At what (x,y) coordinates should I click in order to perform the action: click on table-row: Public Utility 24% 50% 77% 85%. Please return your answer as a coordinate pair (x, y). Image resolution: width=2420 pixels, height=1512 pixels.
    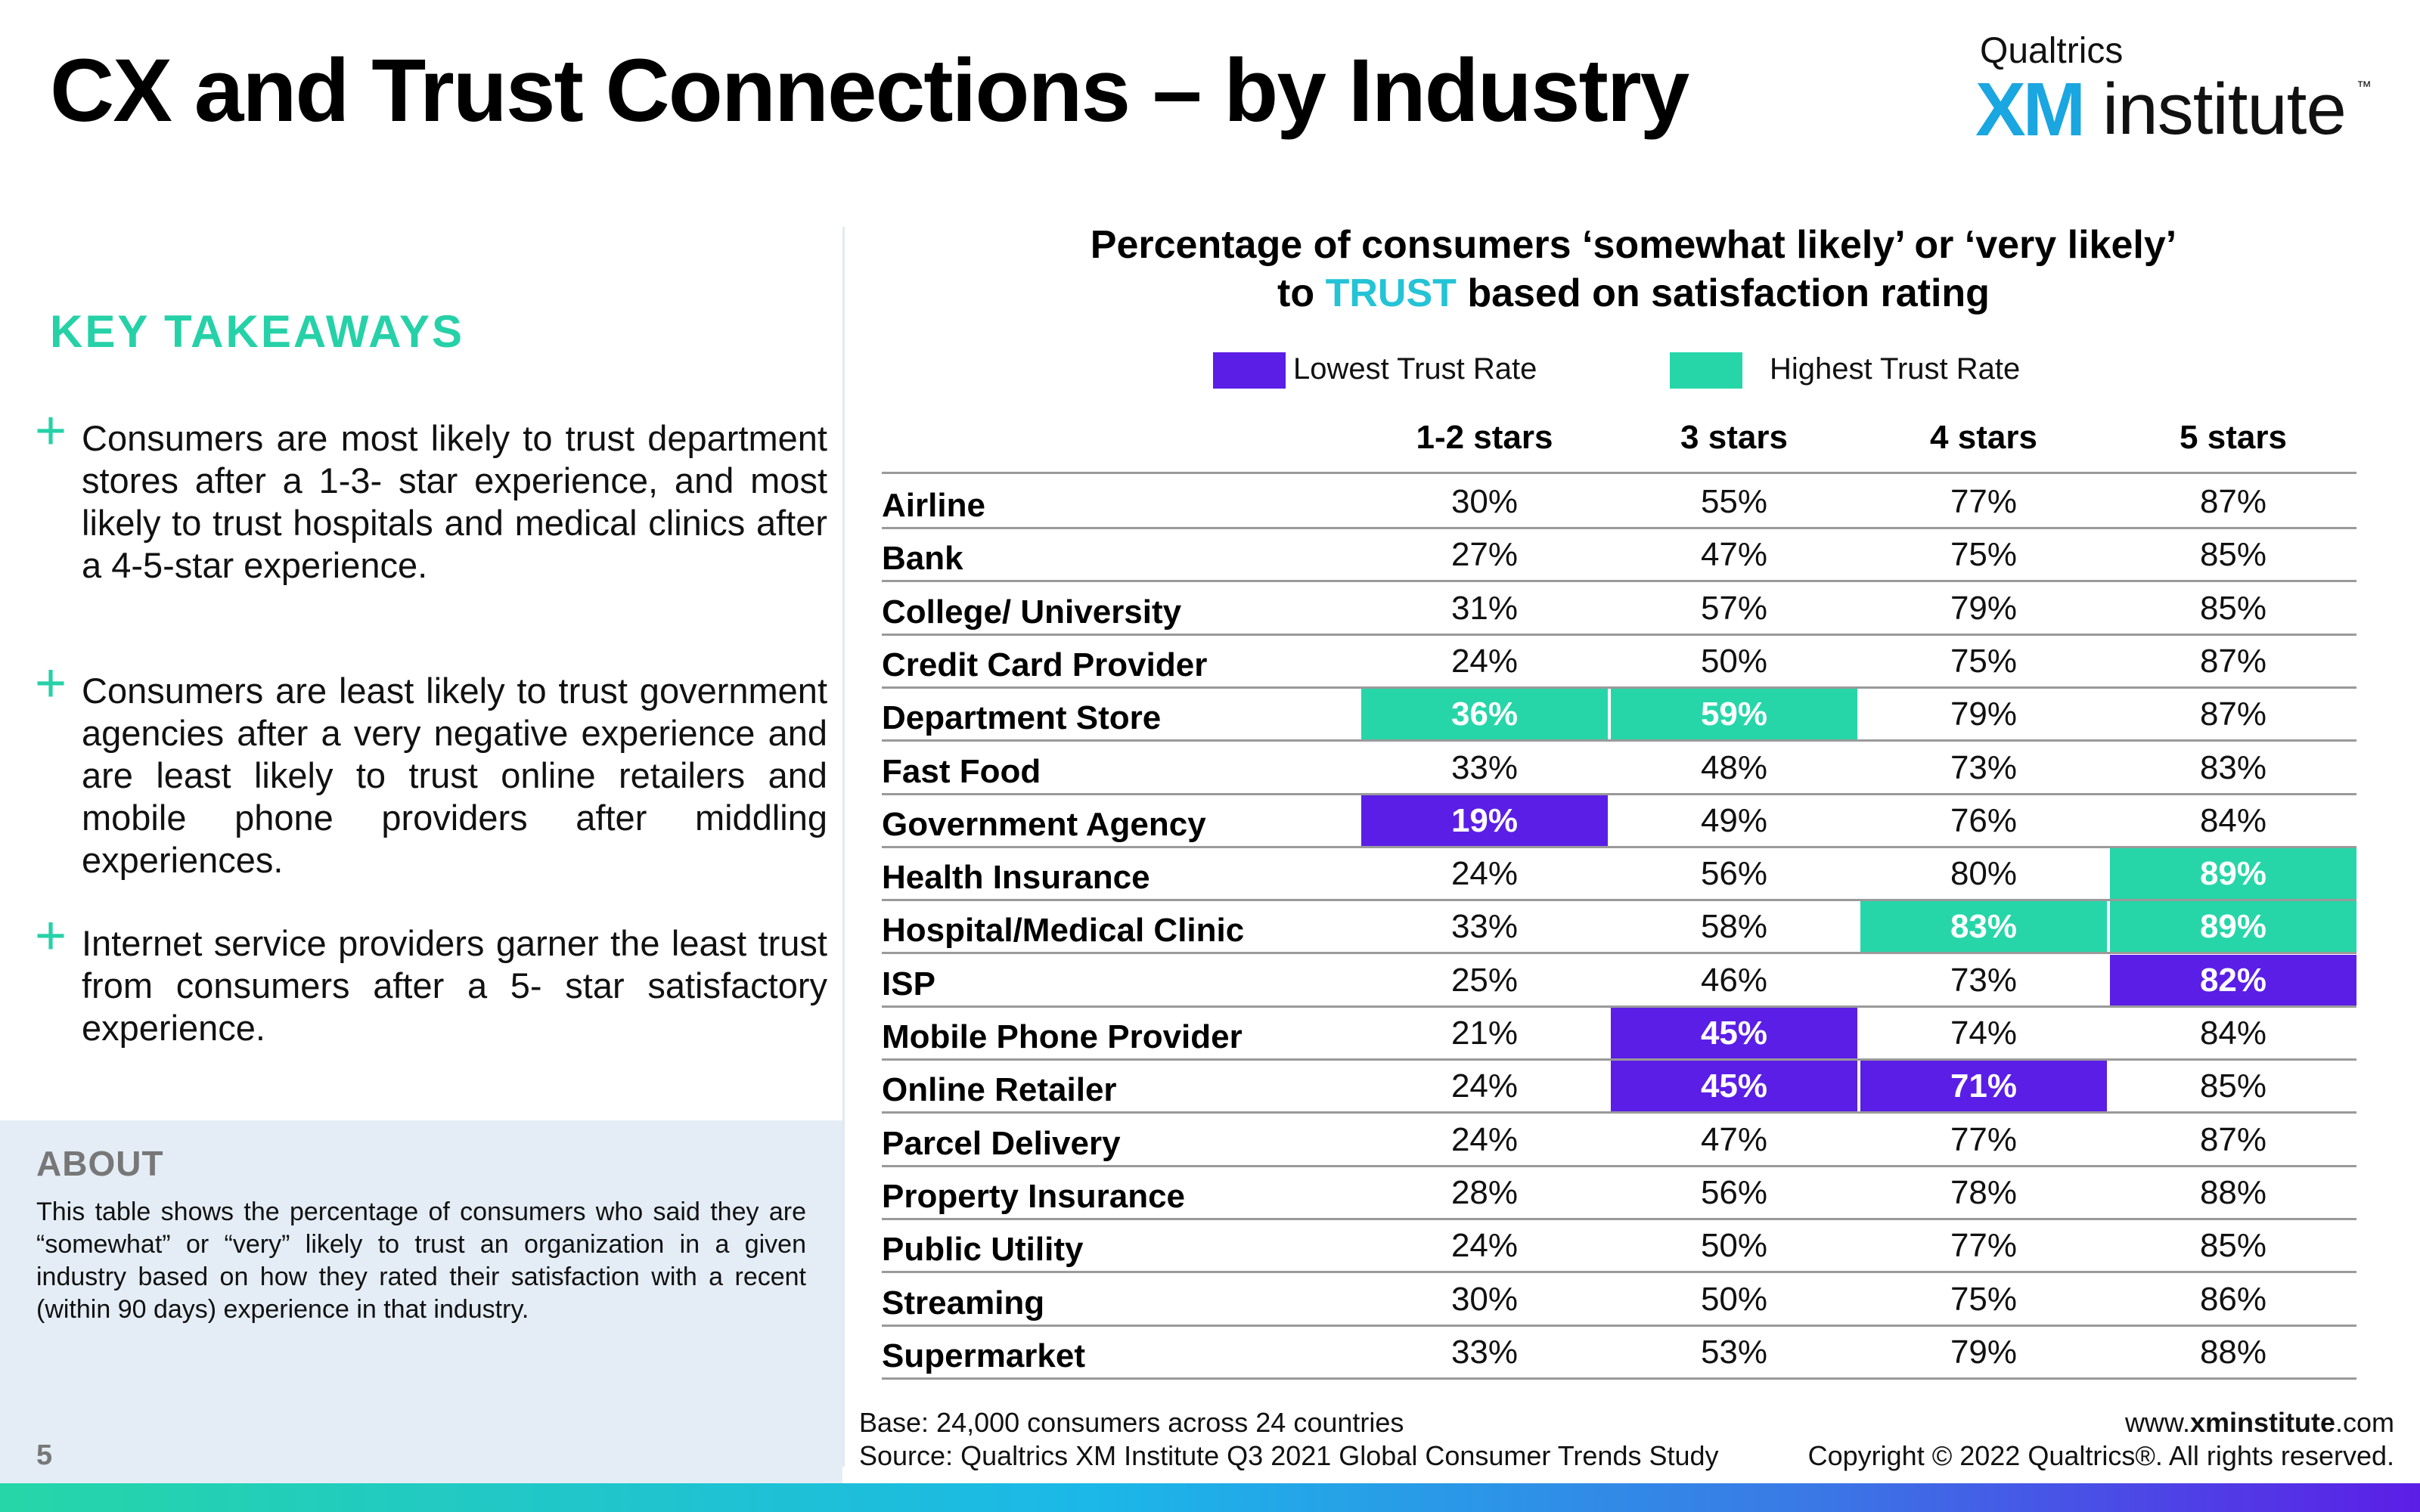
    Looking at the image, I should click on (1619, 1246).